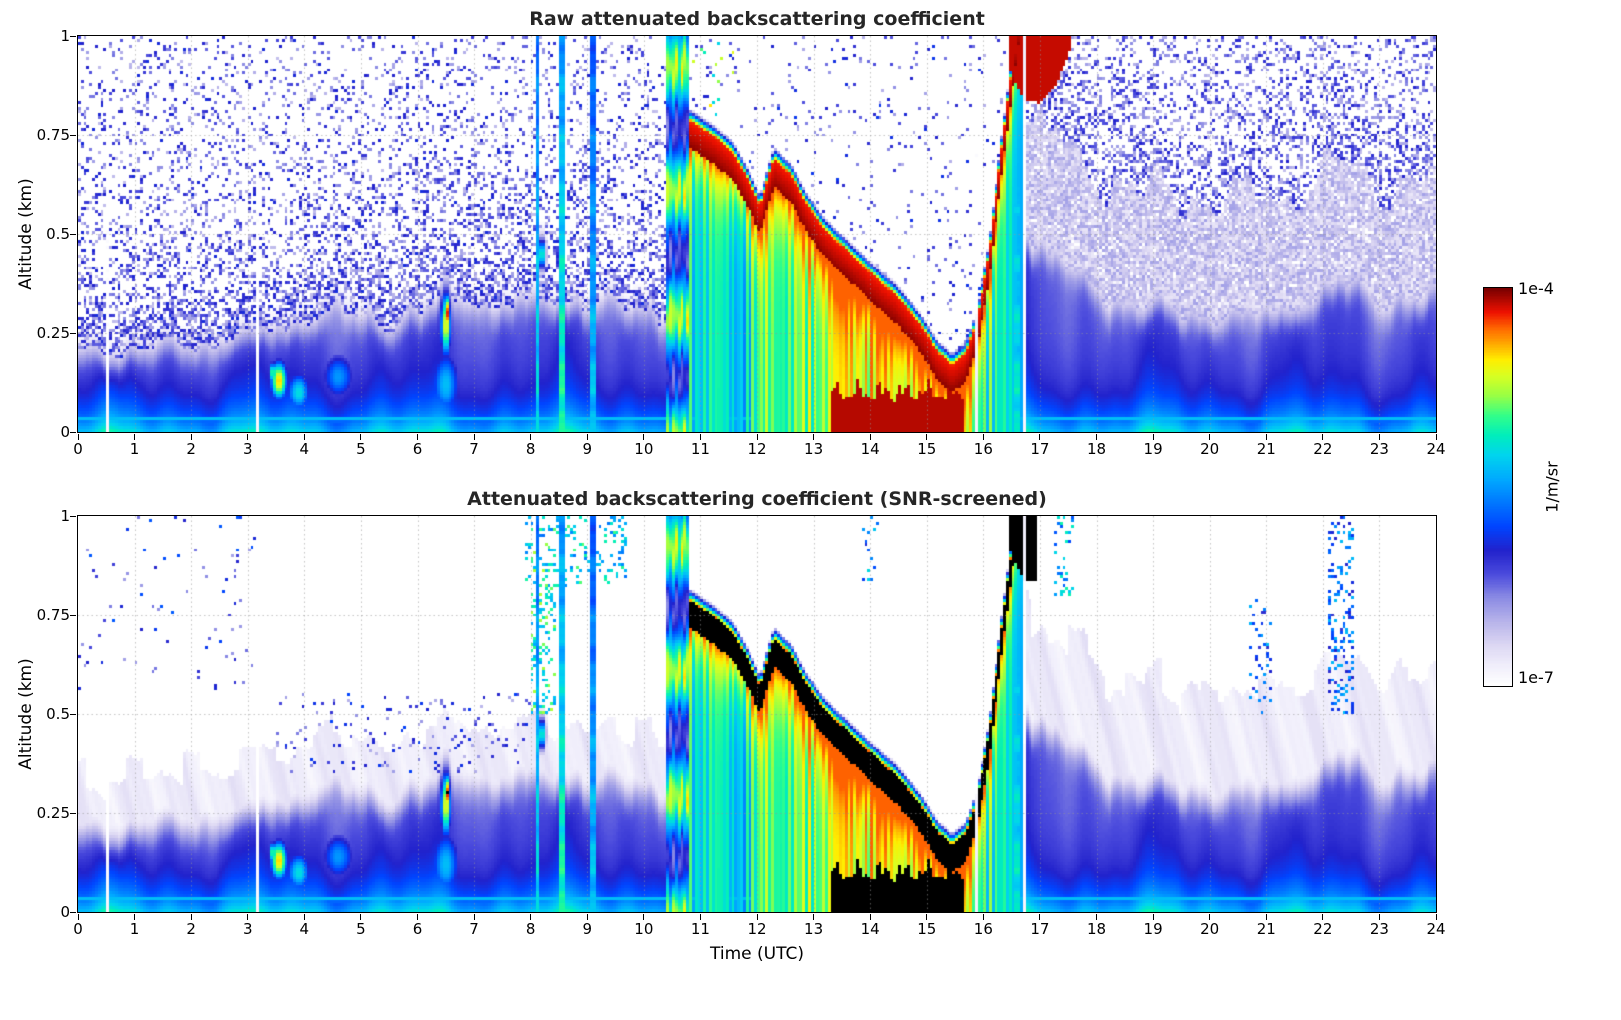  I want to click on colorbar-unit-label: 1/m/sr, so click(1552, 487).